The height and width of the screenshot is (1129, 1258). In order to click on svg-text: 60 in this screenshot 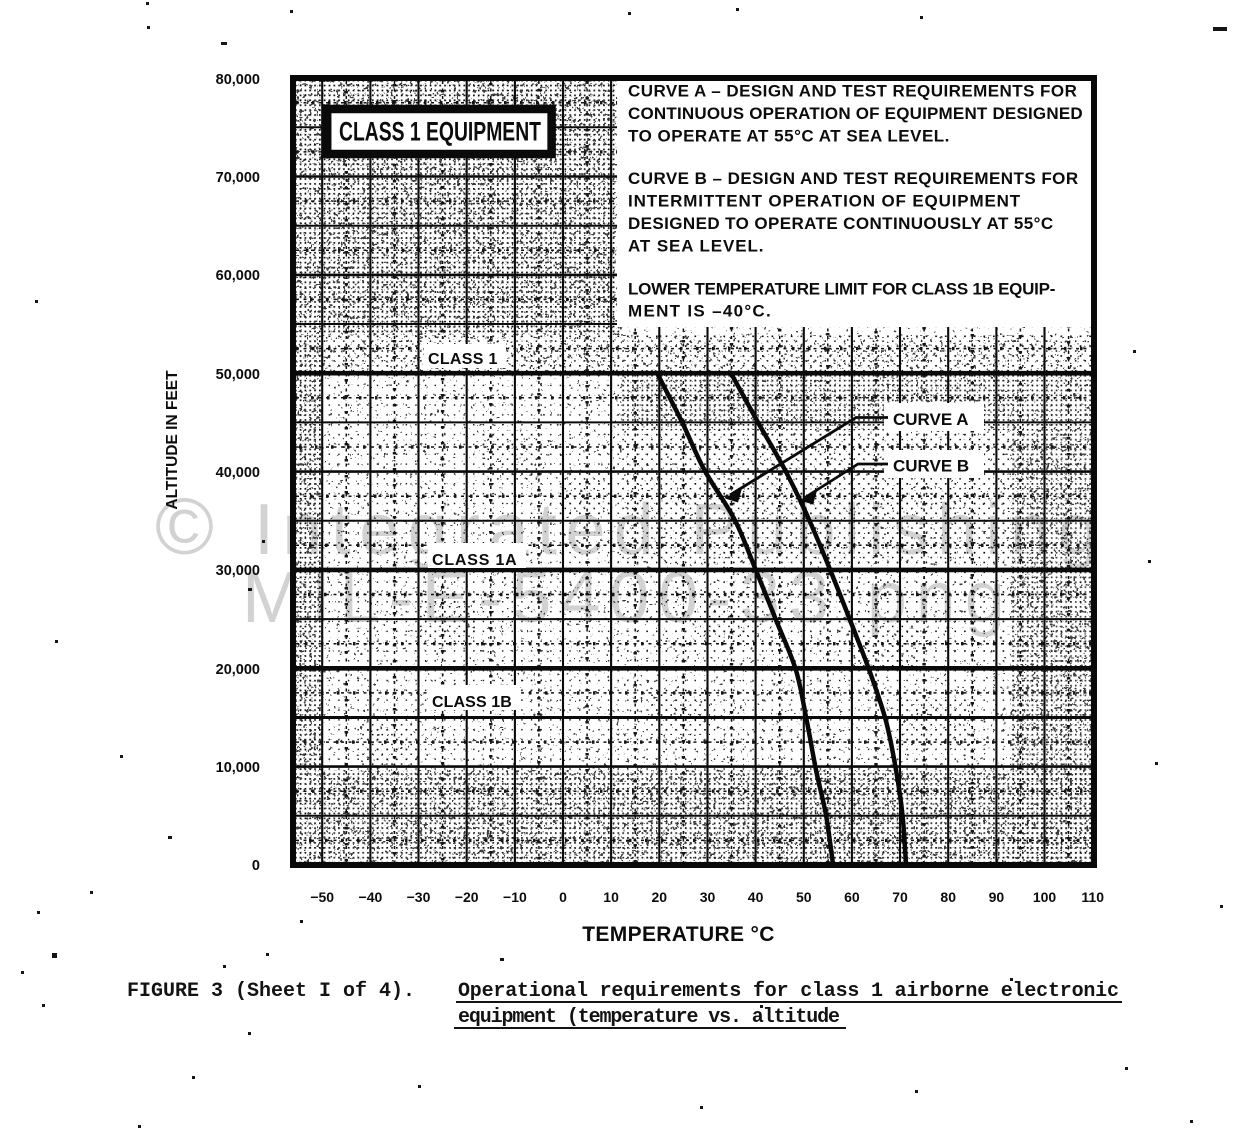, I will do `click(852, 897)`.